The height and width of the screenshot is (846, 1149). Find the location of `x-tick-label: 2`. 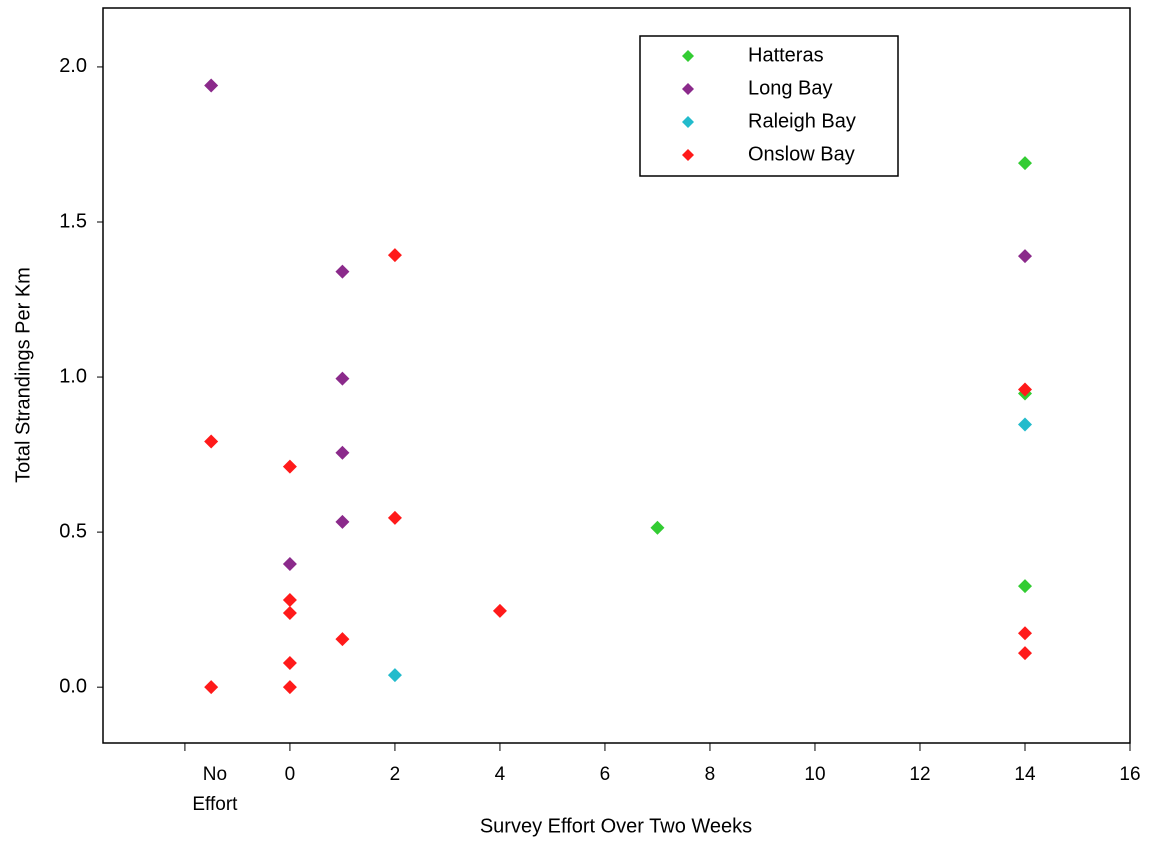

x-tick-label: 2 is located at coordinates (395, 774).